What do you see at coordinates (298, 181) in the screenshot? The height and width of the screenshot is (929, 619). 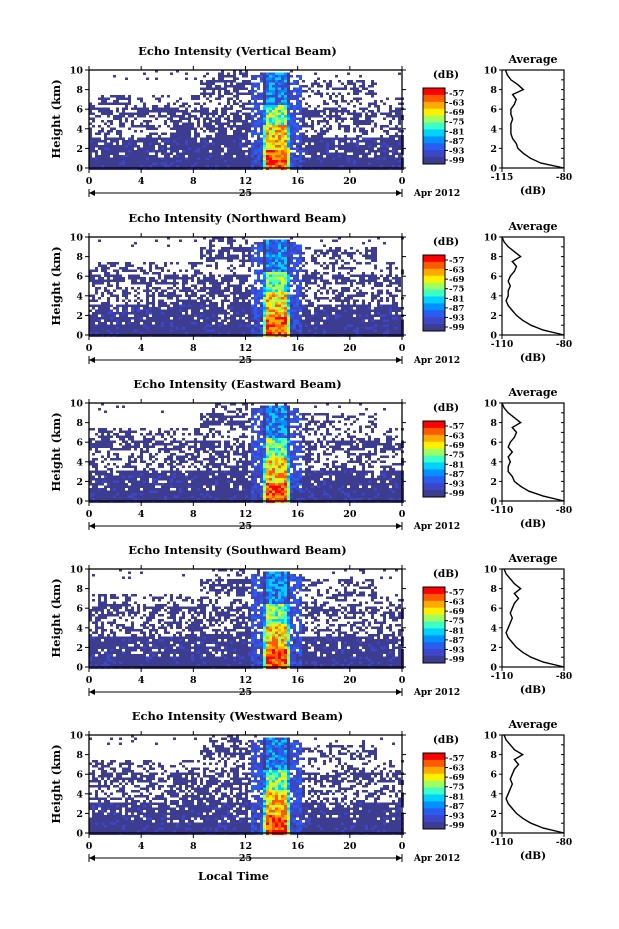 I see `x-tick-label: 16` at bounding box center [298, 181].